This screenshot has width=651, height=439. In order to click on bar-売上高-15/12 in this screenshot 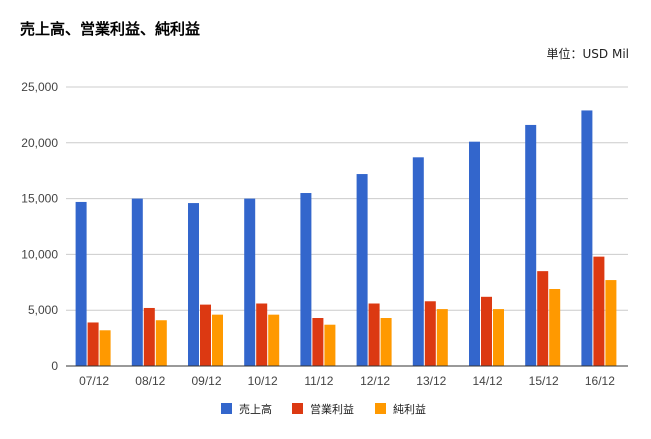, I will do `click(531, 245)`.